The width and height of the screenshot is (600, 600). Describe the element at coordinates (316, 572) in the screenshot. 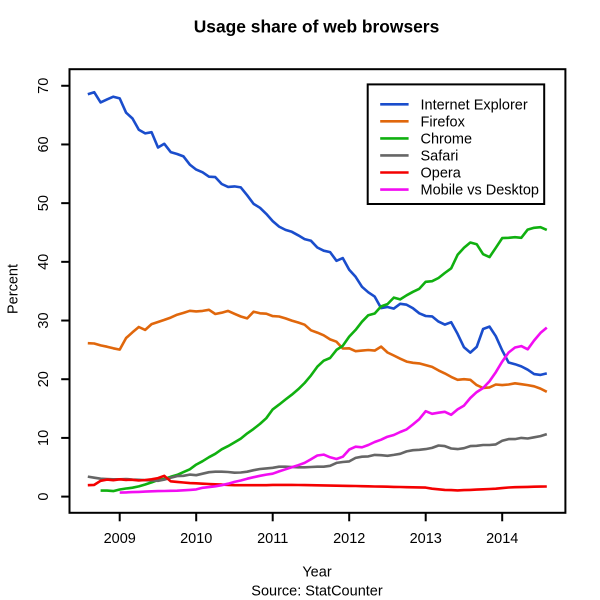

I see `svg-text: Year` at that location.